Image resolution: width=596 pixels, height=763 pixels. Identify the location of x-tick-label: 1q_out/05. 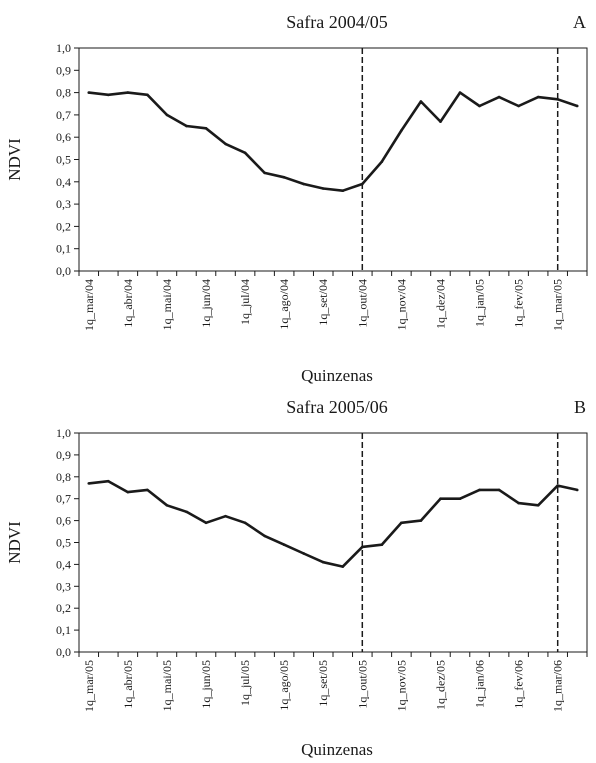
(362, 684).